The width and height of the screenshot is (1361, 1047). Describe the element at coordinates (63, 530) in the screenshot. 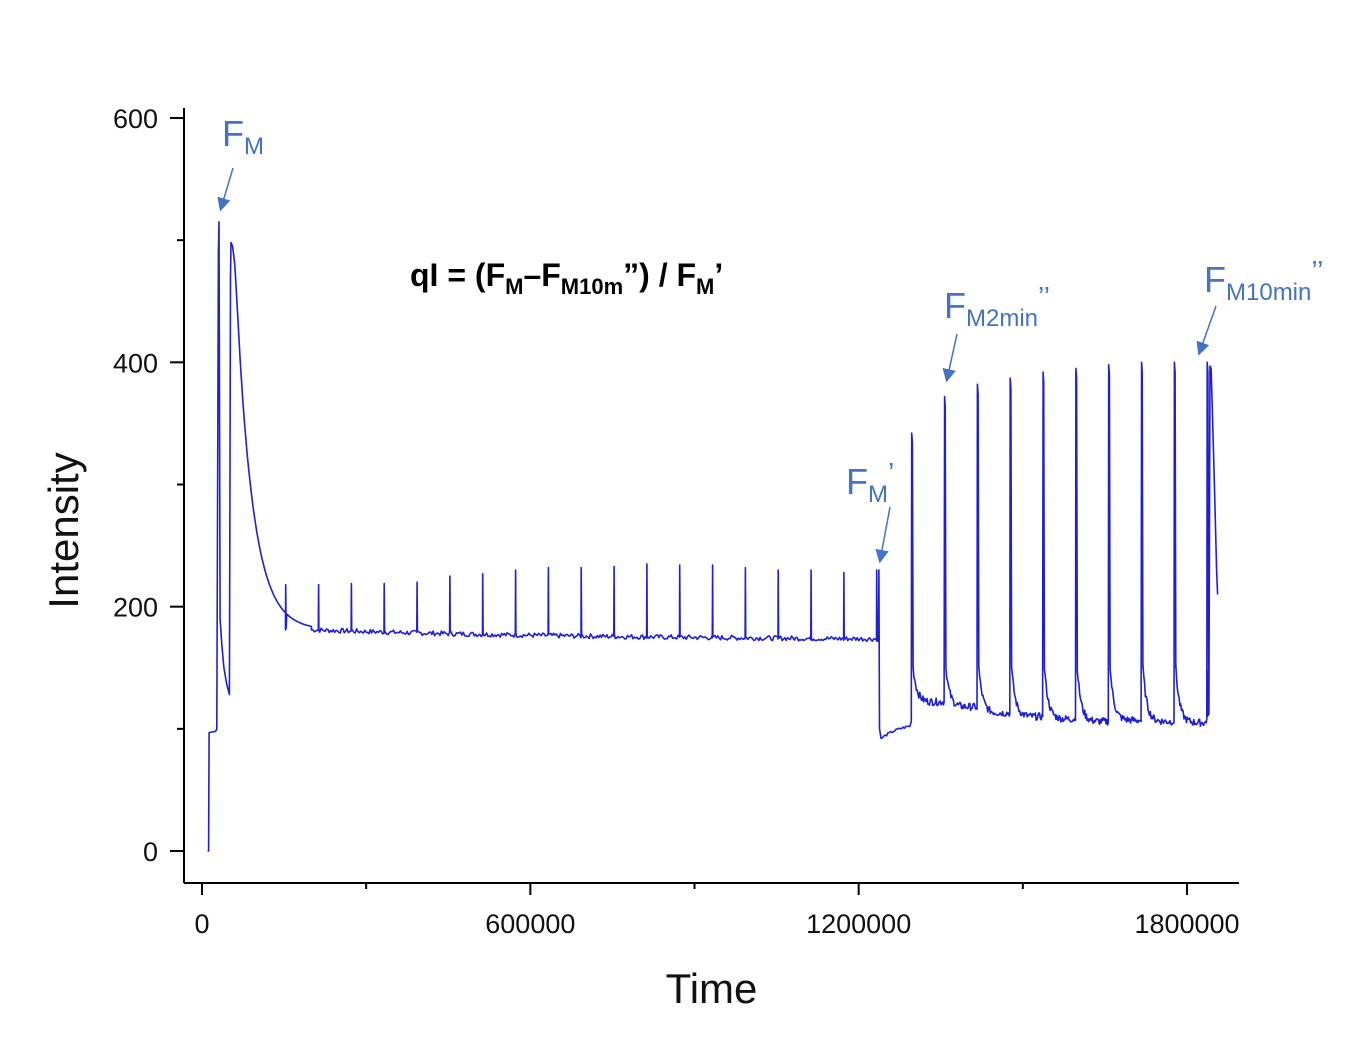

I see `y-axis-title: Intensity` at that location.